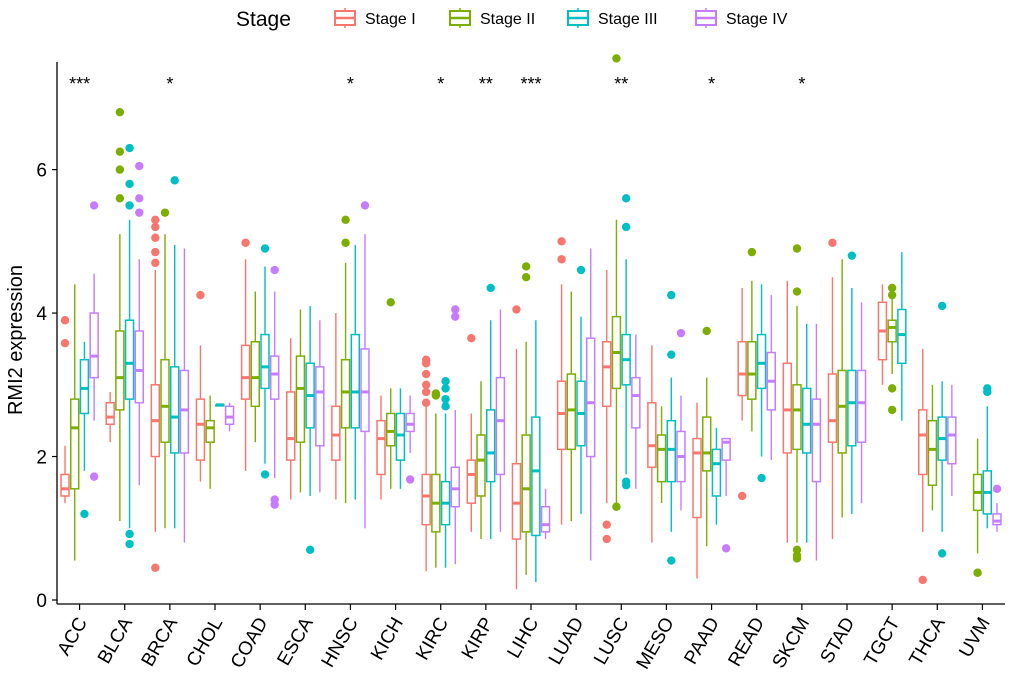 The image size is (1020, 689). What do you see at coordinates (741, 18) in the screenshot?
I see `legend-item-stage-iv: Stage IV` at bounding box center [741, 18].